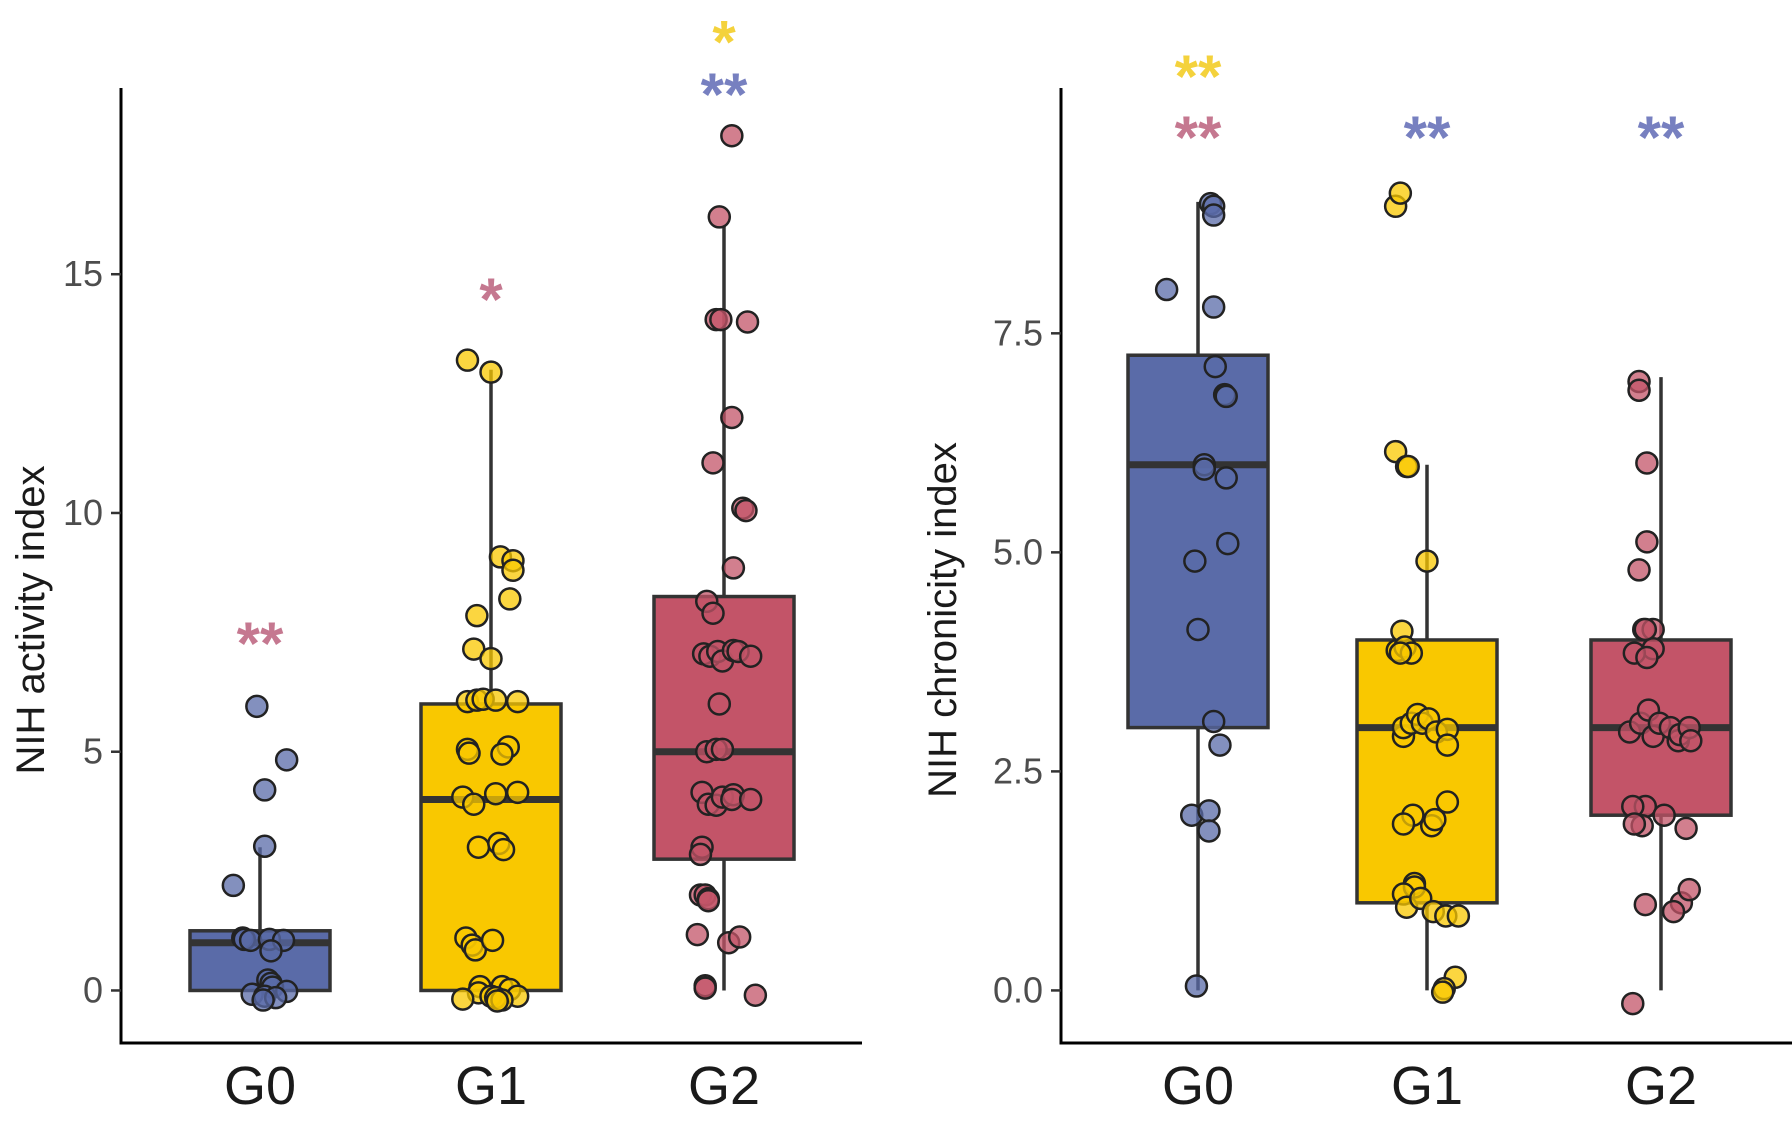  What do you see at coordinates (83, 512) in the screenshot?
I see `y-tick-label: 10` at bounding box center [83, 512].